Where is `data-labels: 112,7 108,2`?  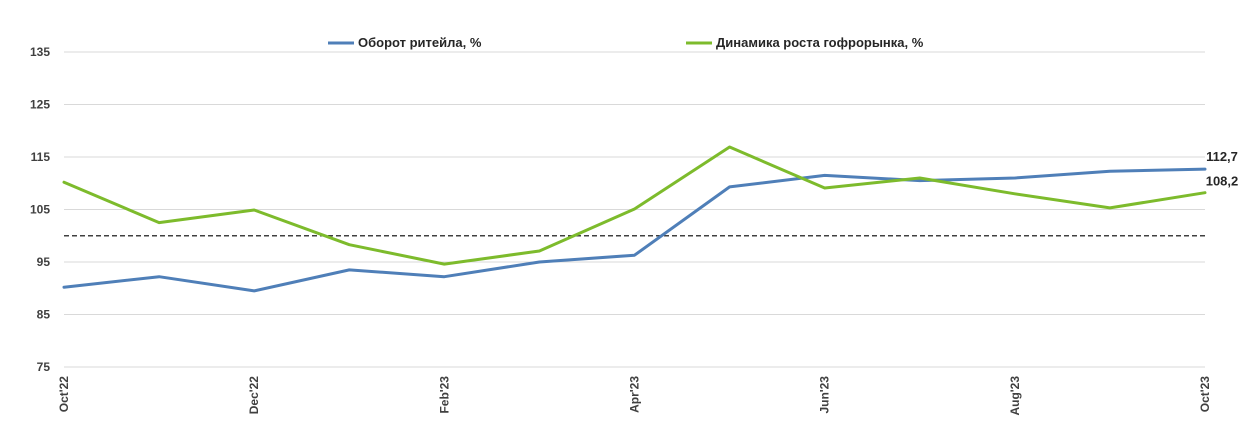
data-labels: 112,7 108,2 is located at coordinates (1222, 169).